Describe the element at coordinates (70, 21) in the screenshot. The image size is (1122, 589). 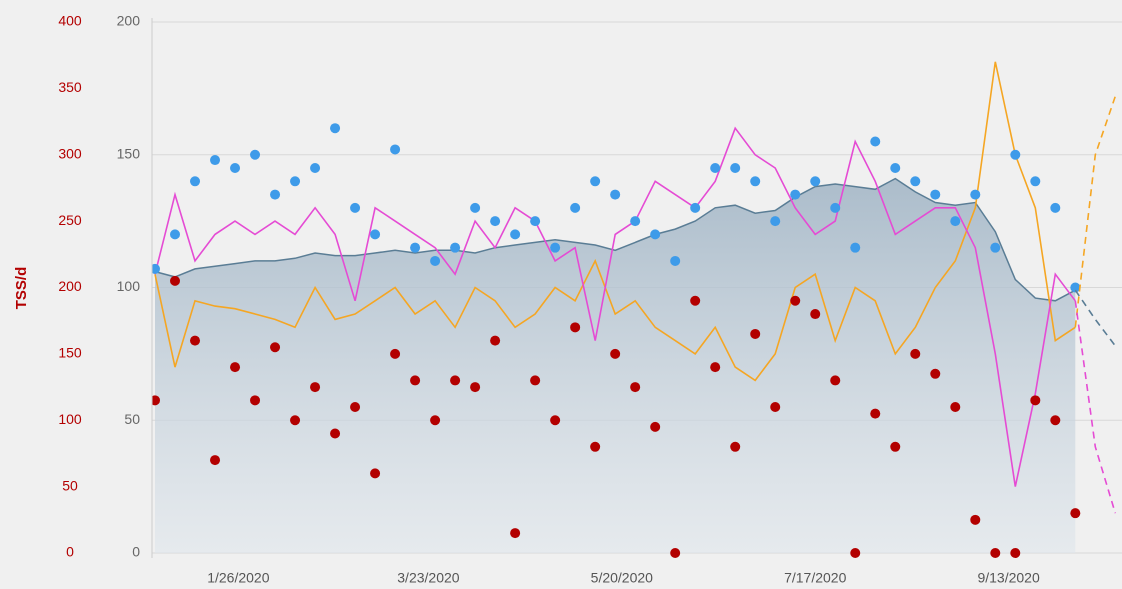
I see `y-tick-label: 400` at that location.